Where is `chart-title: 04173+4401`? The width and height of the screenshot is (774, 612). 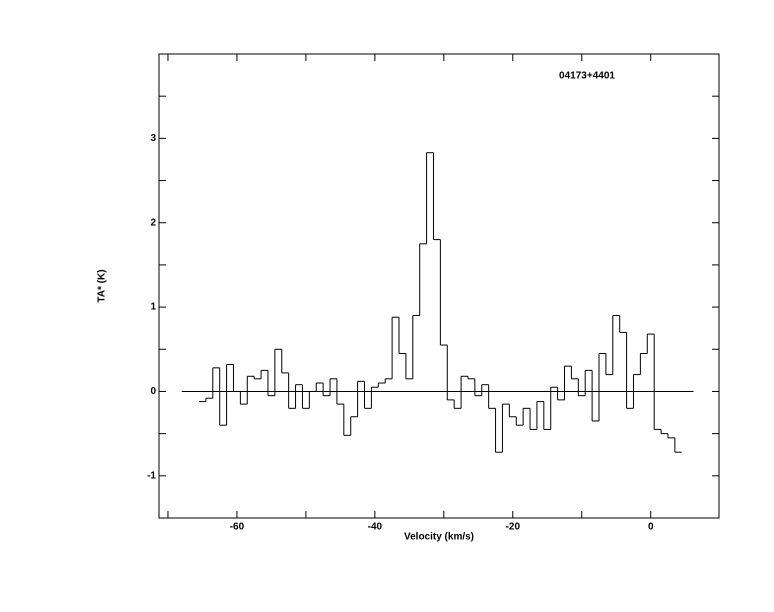
chart-title: 04173+4401 is located at coordinates (587, 76).